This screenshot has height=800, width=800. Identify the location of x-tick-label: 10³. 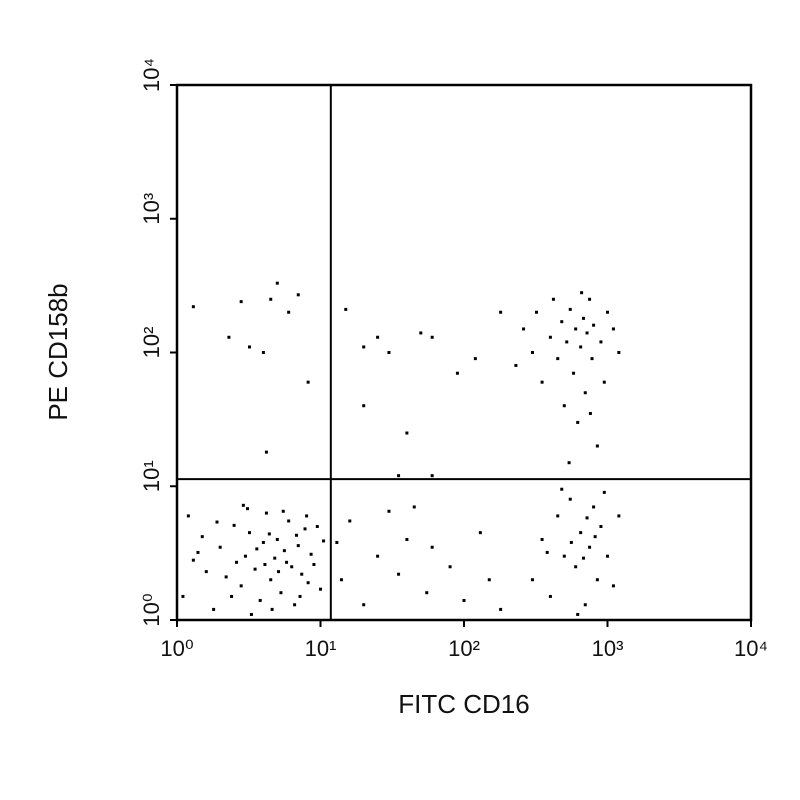
(608, 648).